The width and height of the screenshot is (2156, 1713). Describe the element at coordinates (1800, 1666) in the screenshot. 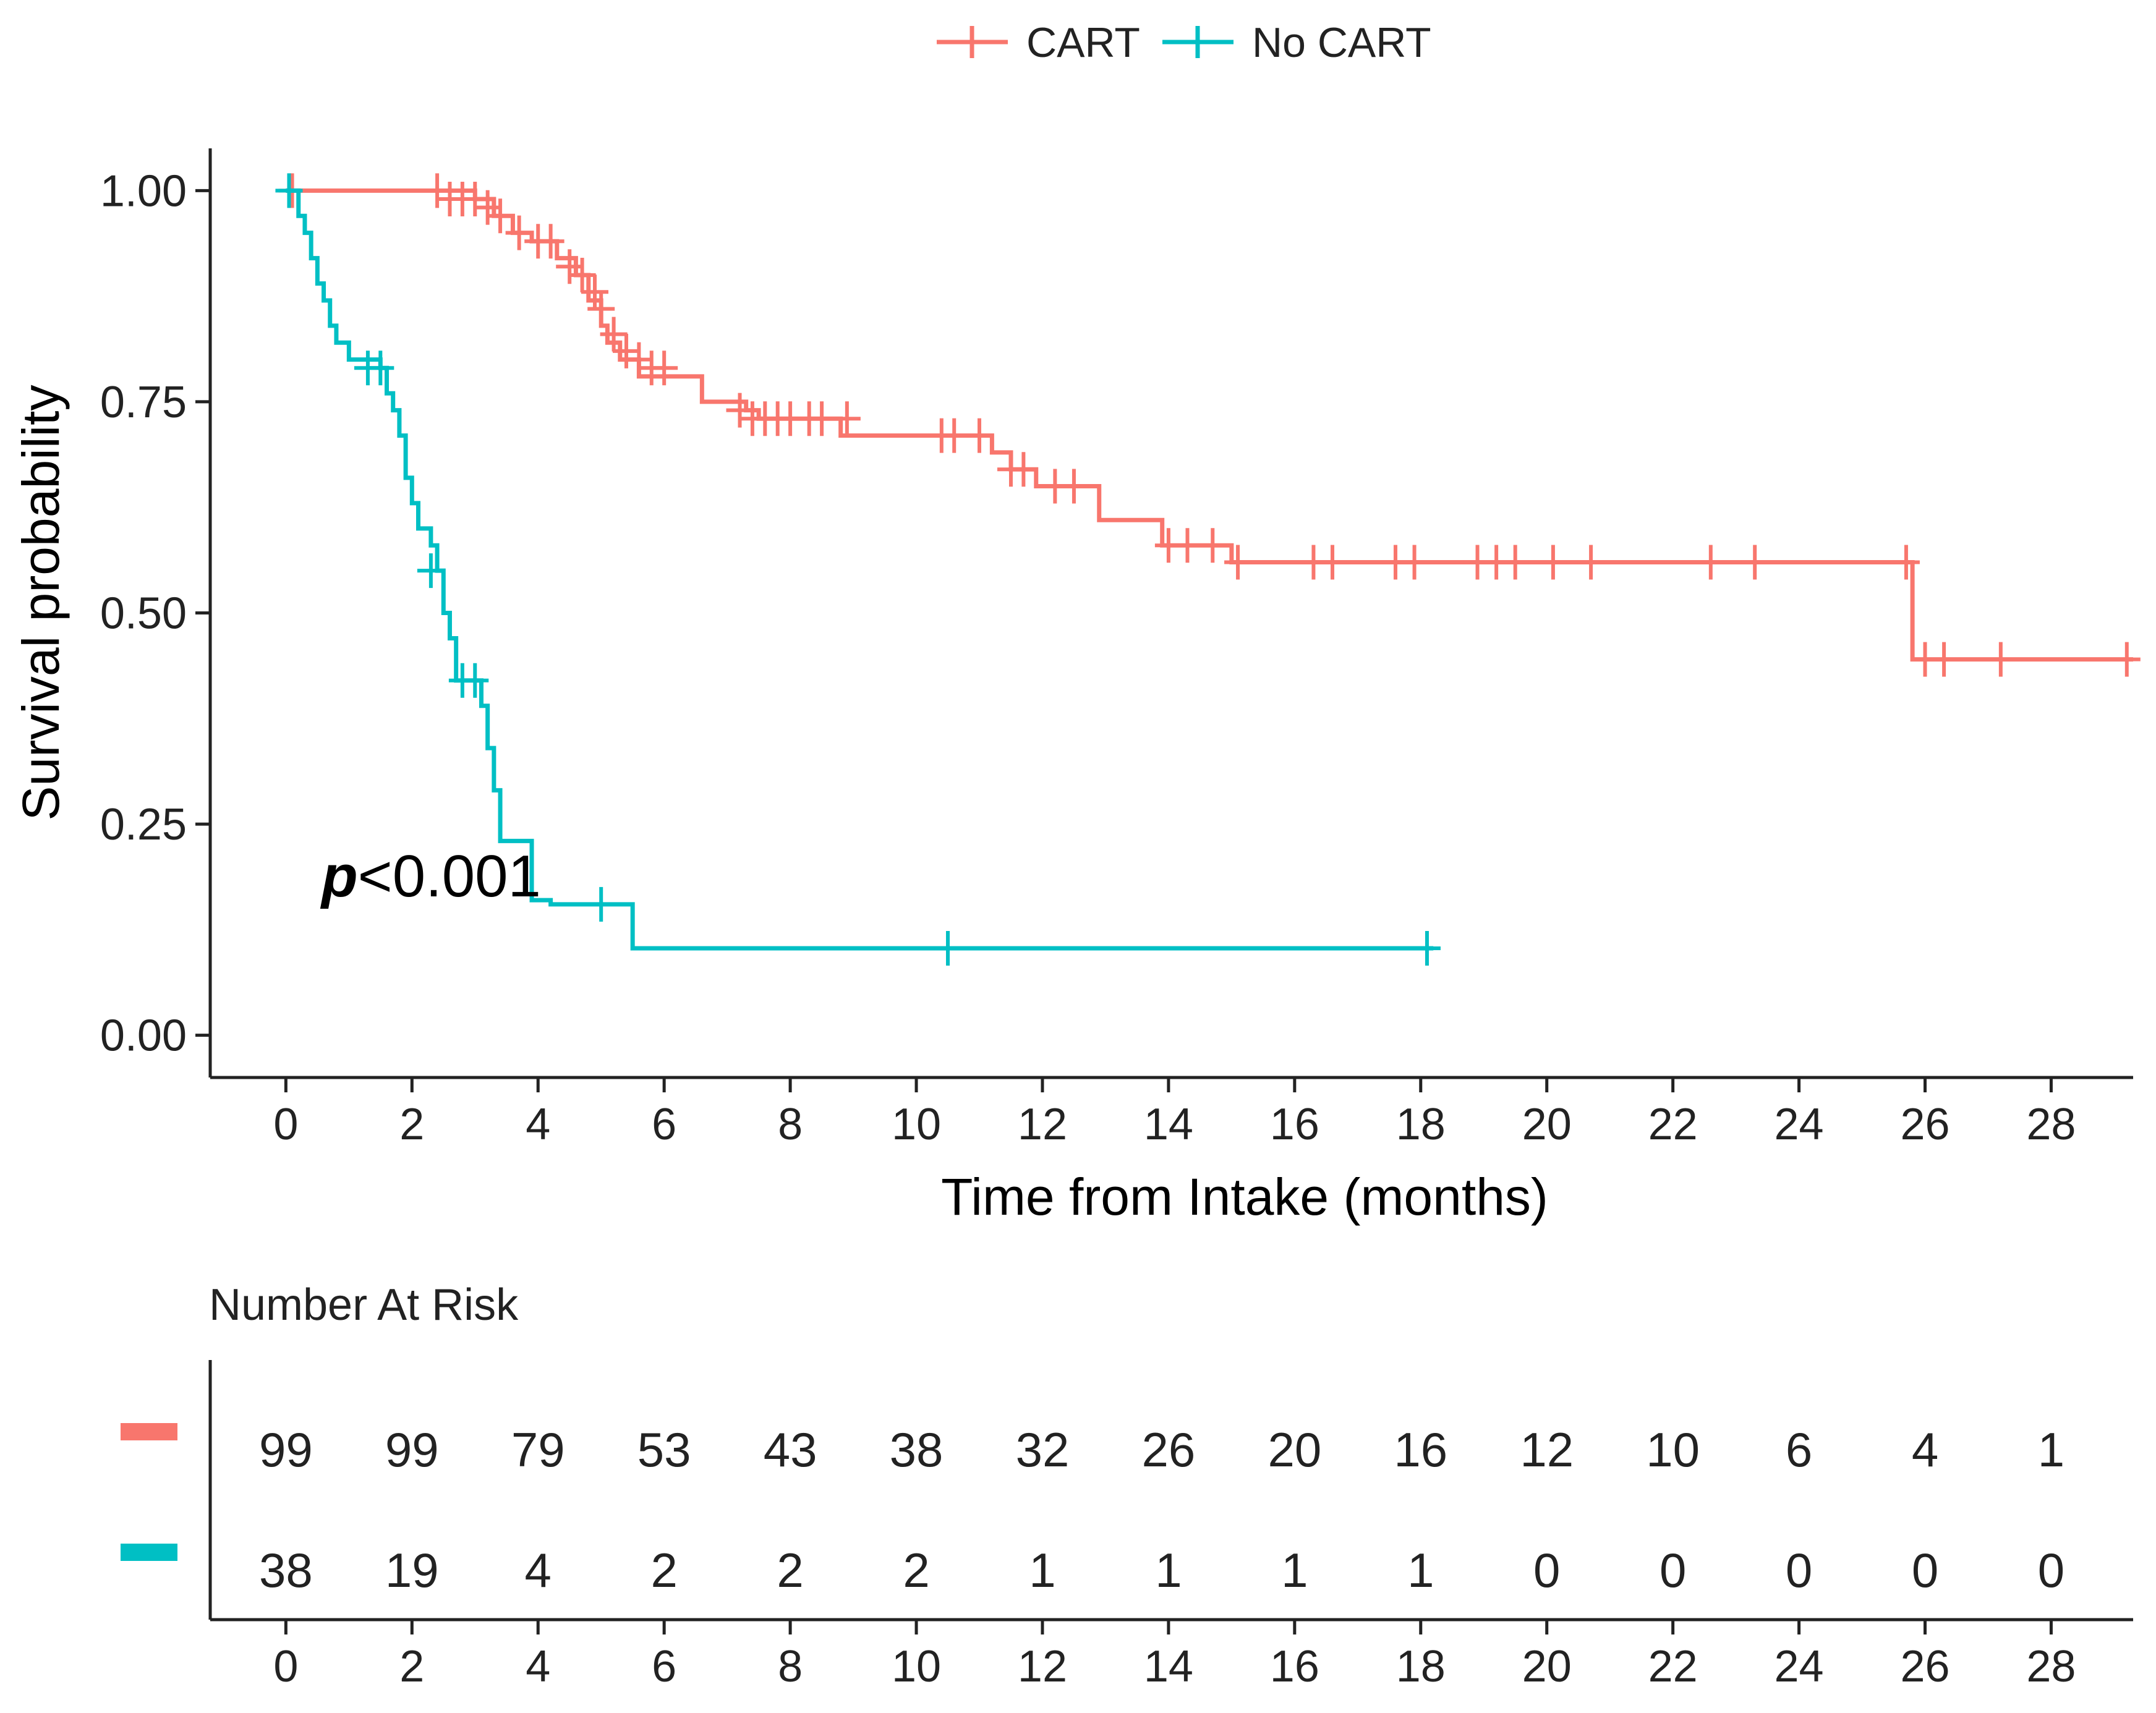

I see `risk-x-tick-label: 24` at that location.